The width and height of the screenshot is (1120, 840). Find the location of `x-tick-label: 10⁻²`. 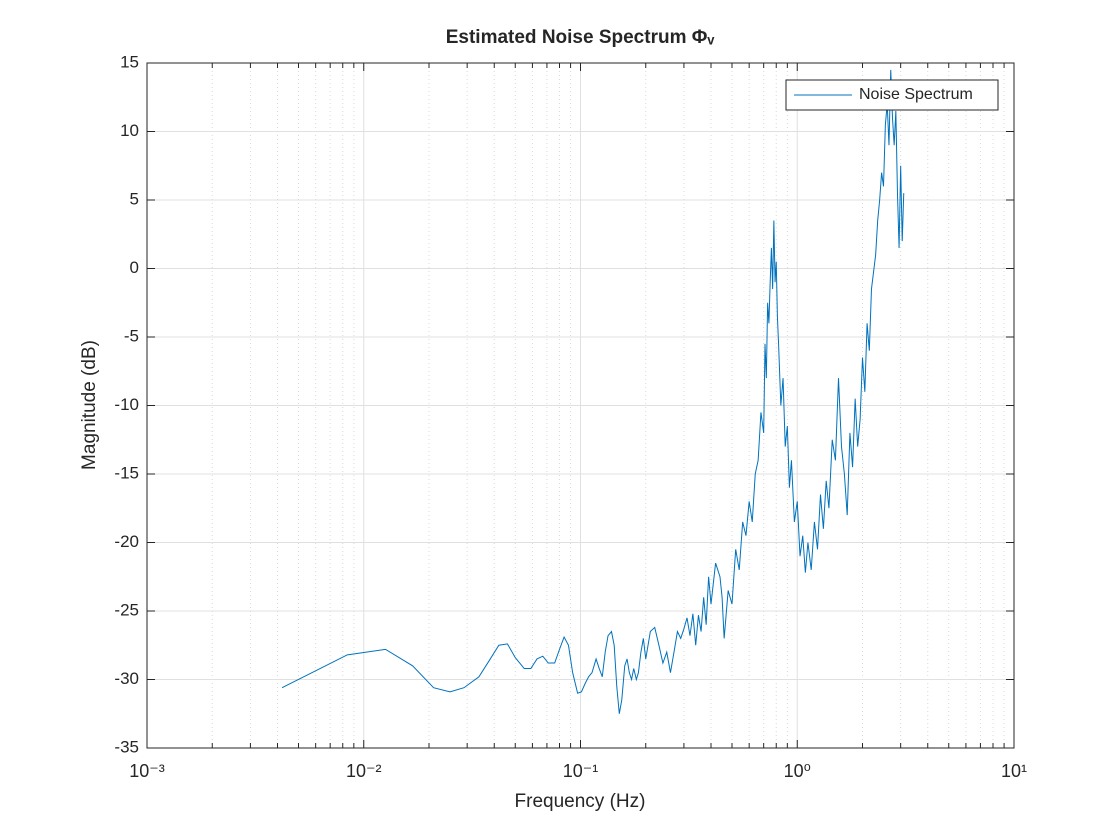

x-tick-label: 10⁻² is located at coordinates (364, 771).